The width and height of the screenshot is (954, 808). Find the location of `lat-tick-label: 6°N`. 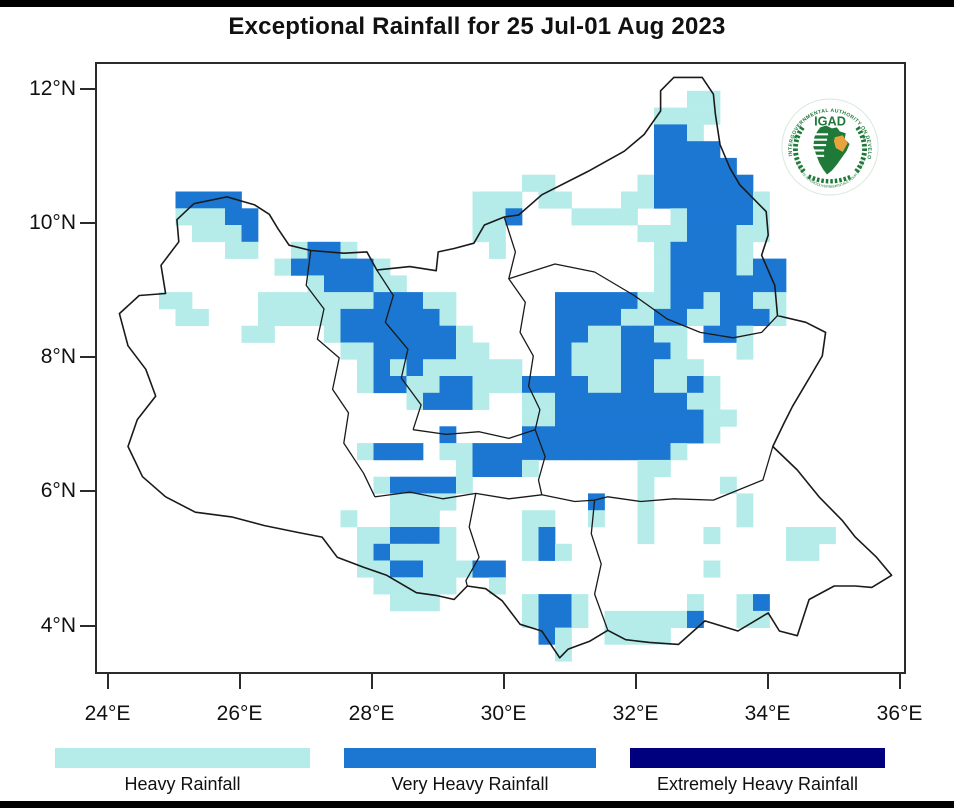

lat-tick-label: 6°N is located at coordinates (58, 491).